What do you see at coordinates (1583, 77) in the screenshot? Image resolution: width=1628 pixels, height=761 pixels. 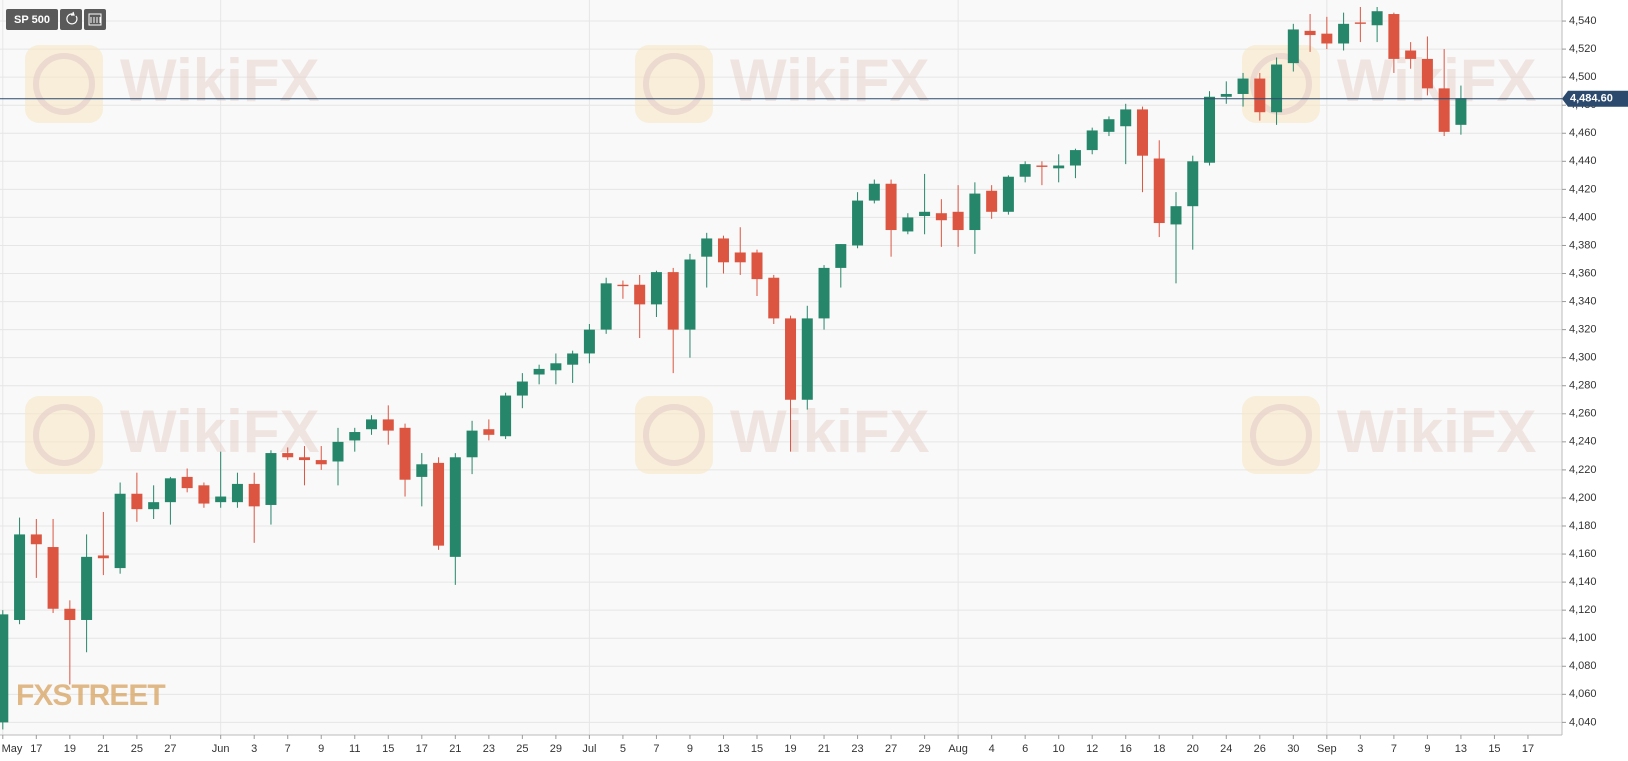 I see `y-tick-label: 4,500` at bounding box center [1583, 77].